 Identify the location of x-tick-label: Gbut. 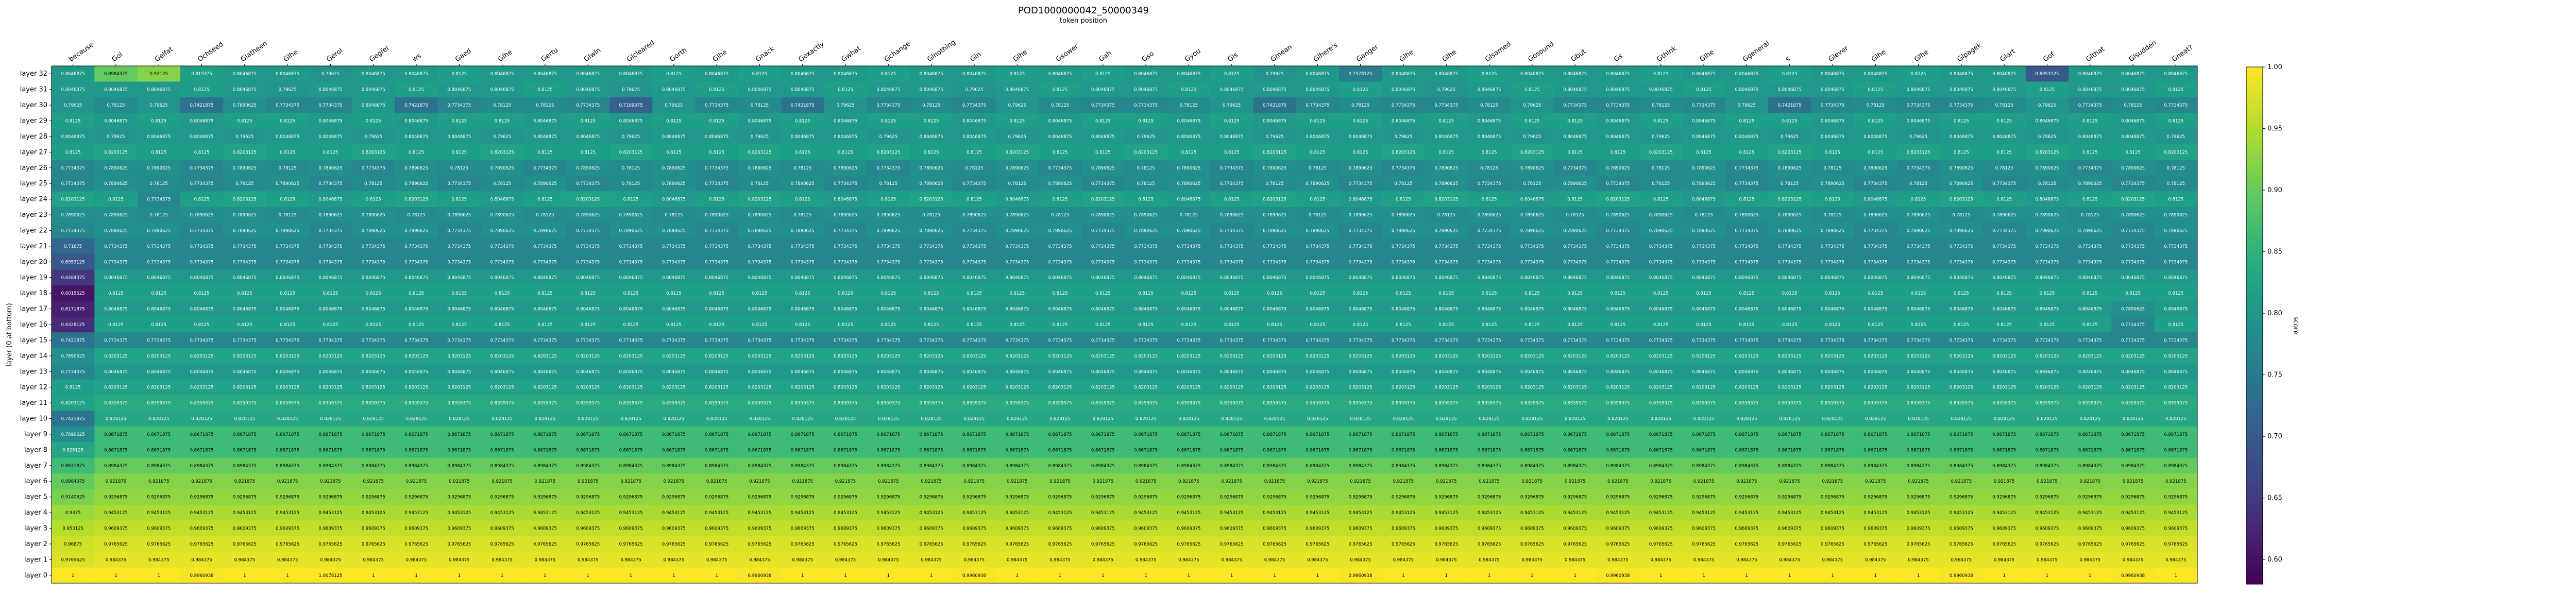
(1579, 55).